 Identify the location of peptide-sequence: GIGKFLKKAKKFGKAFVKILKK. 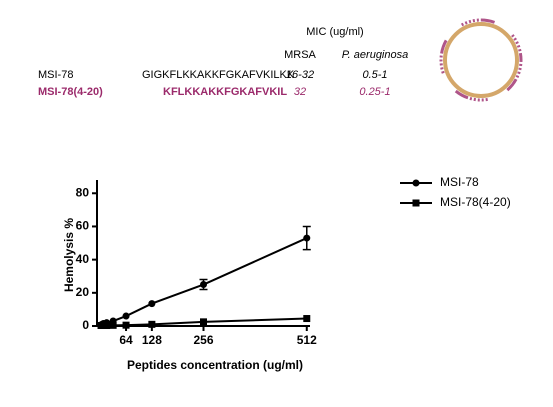
(218, 75).